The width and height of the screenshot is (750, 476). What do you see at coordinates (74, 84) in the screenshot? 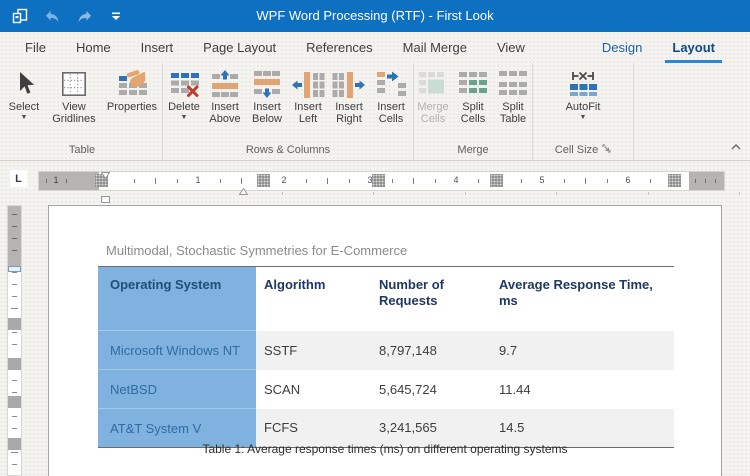
I see `view-gridlines-icon` at bounding box center [74, 84].